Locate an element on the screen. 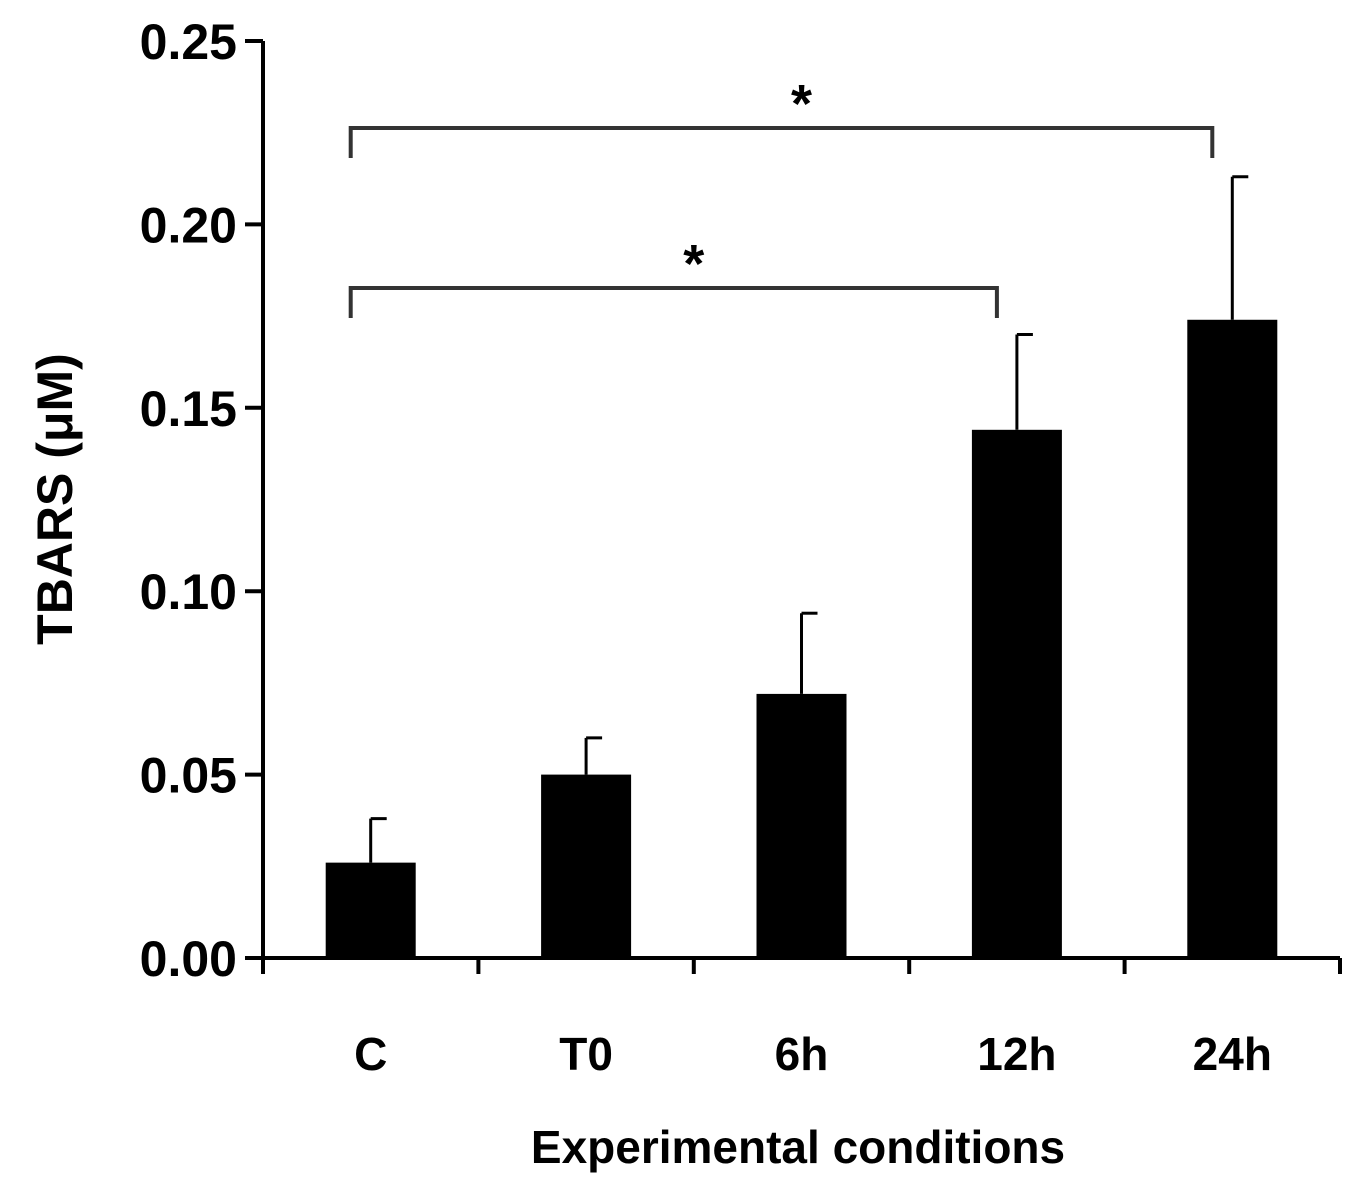 The height and width of the screenshot is (1196, 1363). x-tick-label: 12h is located at coordinates (1016, 1054).